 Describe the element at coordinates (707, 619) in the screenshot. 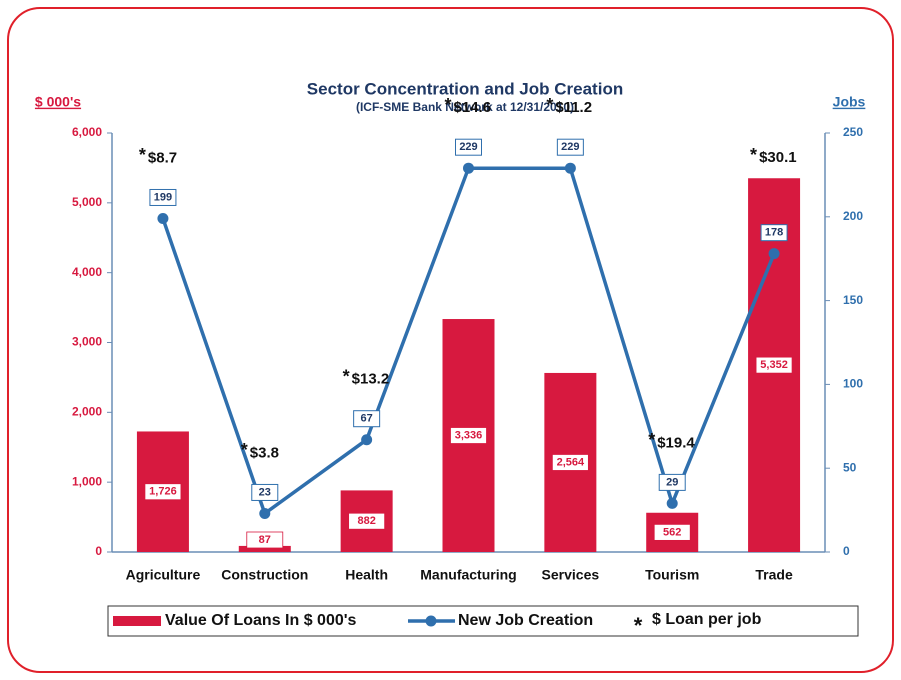

I see `legend-note-label: $ Loan per job` at that location.